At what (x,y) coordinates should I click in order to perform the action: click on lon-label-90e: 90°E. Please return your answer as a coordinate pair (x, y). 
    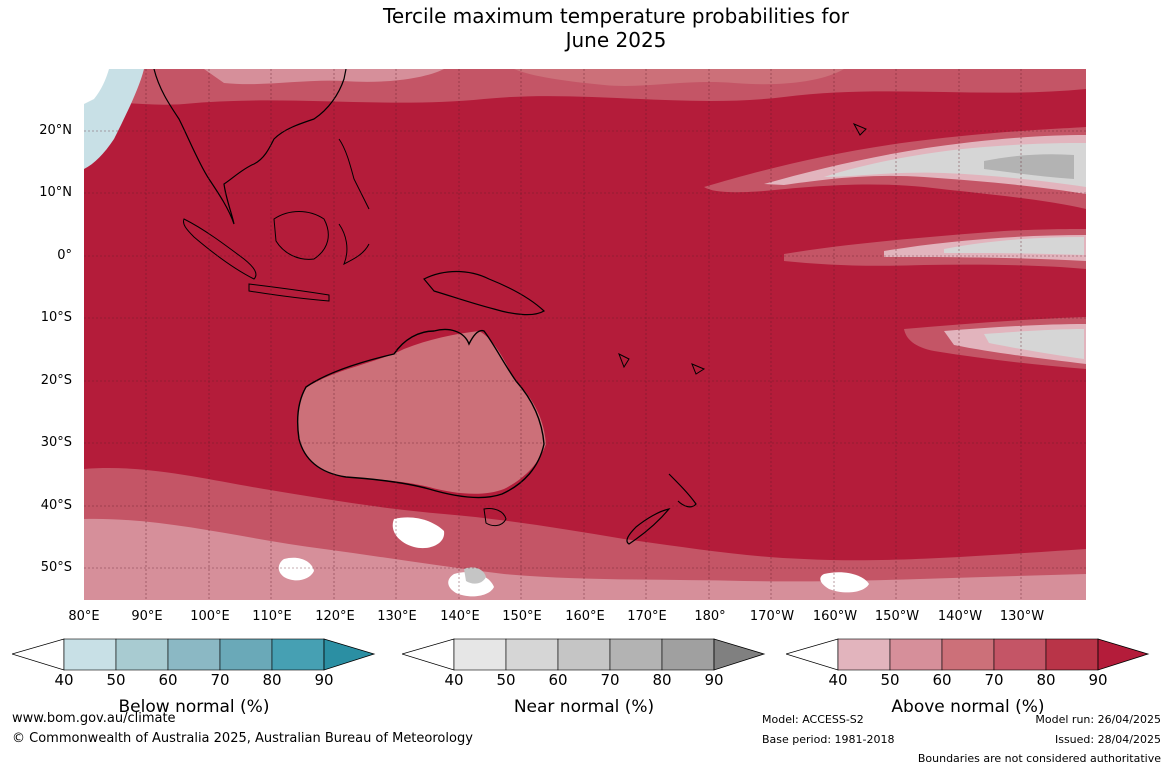
    Looking at the image, I should click on (147, 616).